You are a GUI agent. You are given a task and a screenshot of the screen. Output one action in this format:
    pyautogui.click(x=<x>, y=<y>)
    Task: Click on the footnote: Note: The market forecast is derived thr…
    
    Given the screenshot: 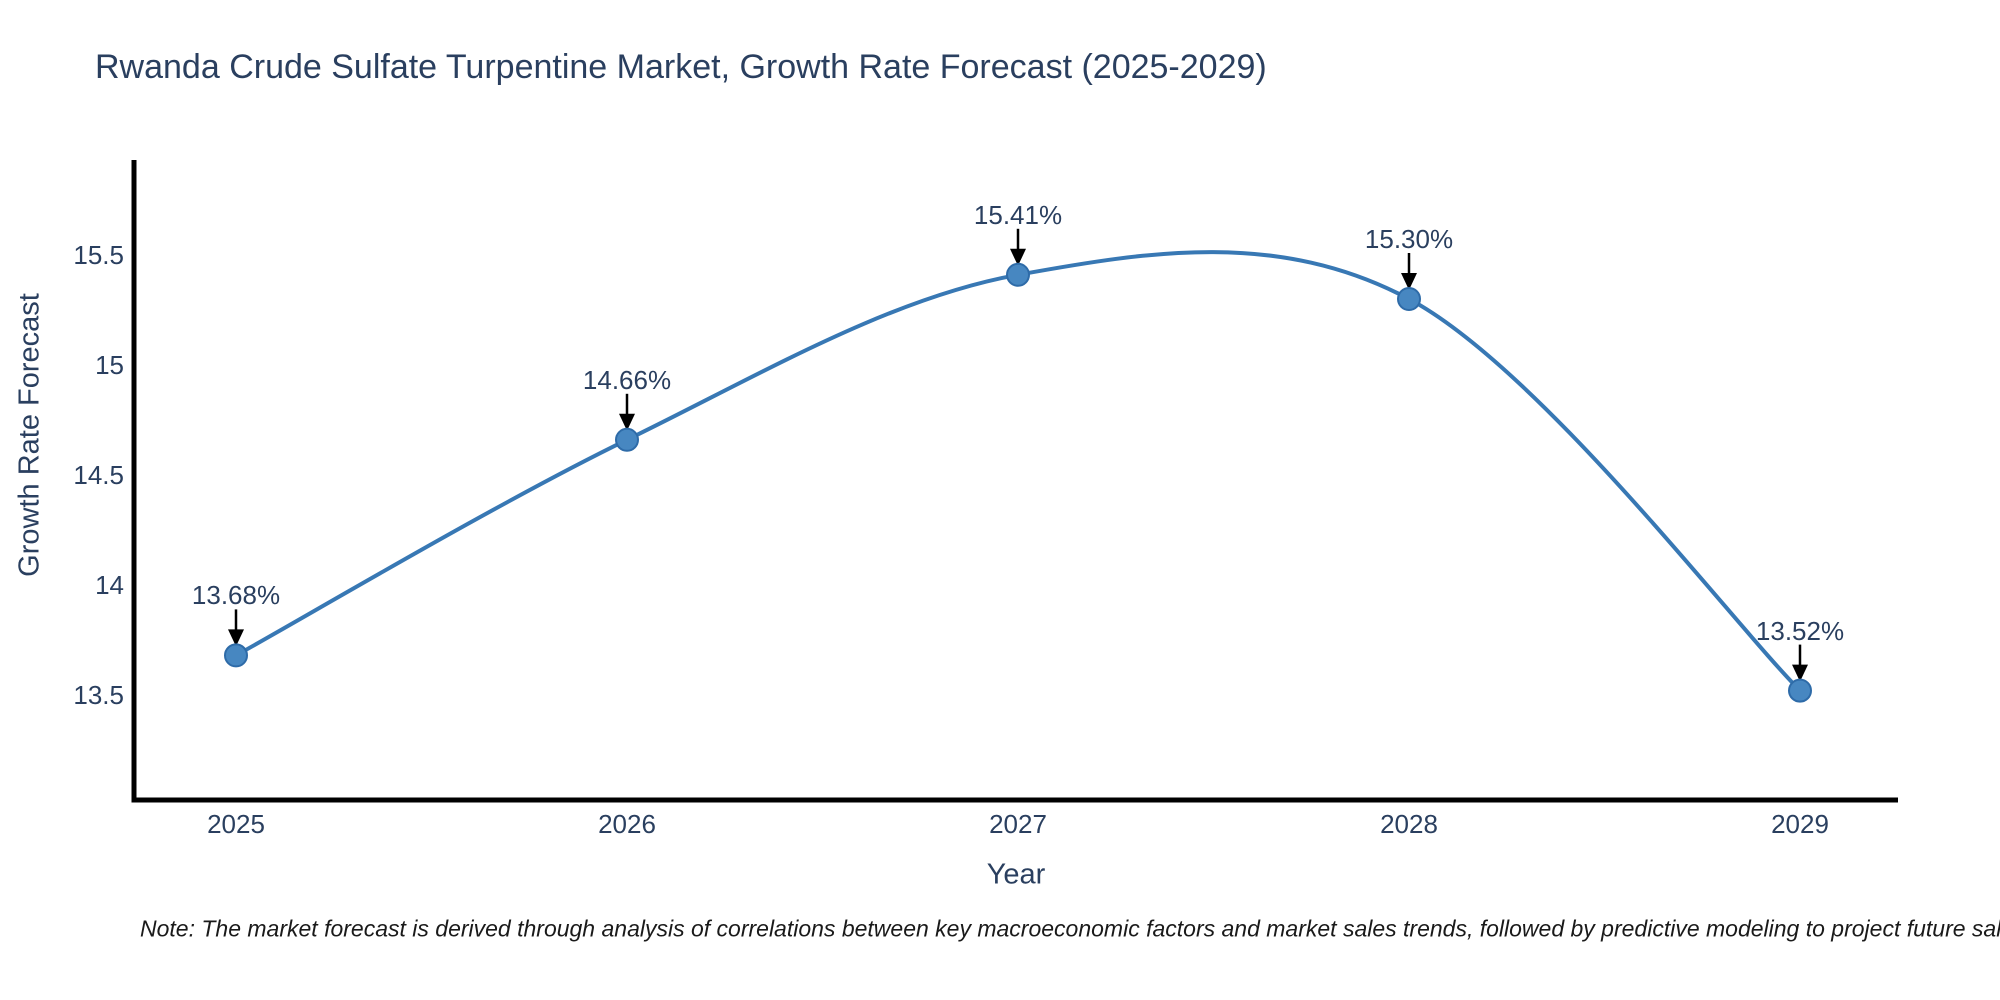 What is the action you would take?
    pyautogui.click(x=1070, y=928)
    